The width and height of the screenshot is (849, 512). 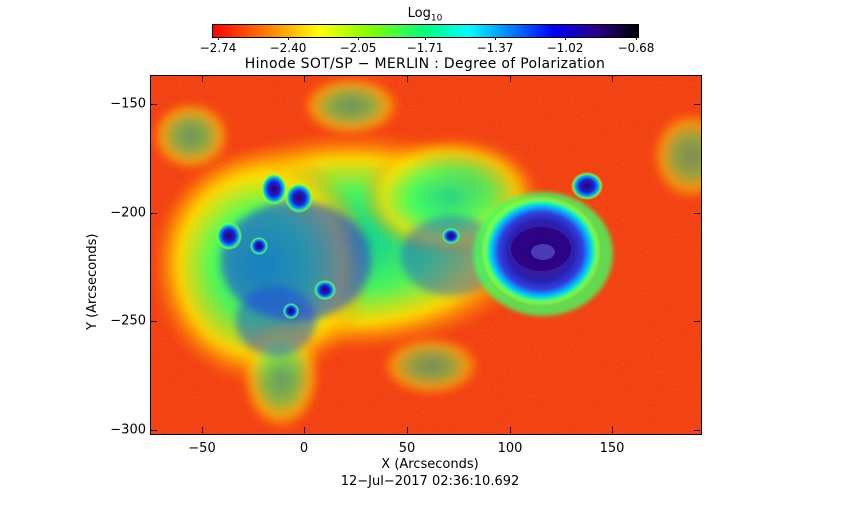 What do you see at coordinates (128, 321) in the screenshot?
I see `y-tick-label: −250` at bounding box center [128, 321].